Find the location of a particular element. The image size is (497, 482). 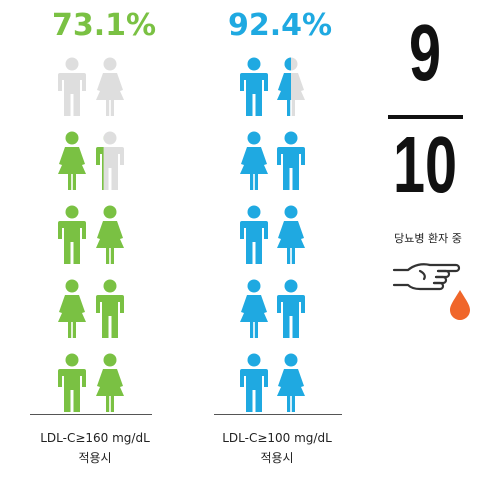

left-caption-criteria: LDL-C≥160 mg/dL is located at coordinates (95, 438).